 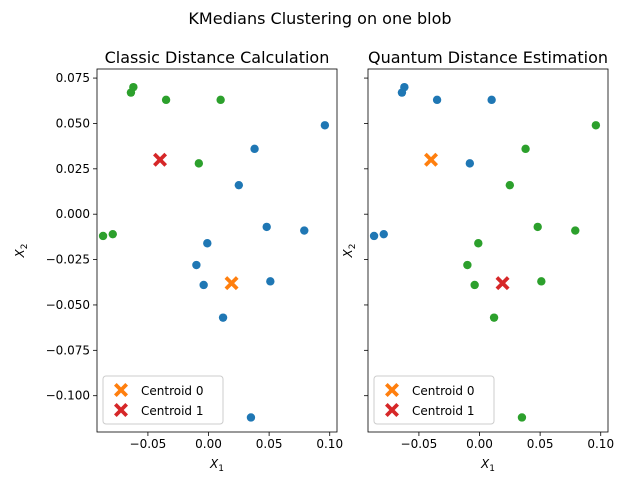 What do you see at coordinates (73, 78) in the screenshot?
I see `y-tick-label: 0.075` at bounding box center [73, 78].